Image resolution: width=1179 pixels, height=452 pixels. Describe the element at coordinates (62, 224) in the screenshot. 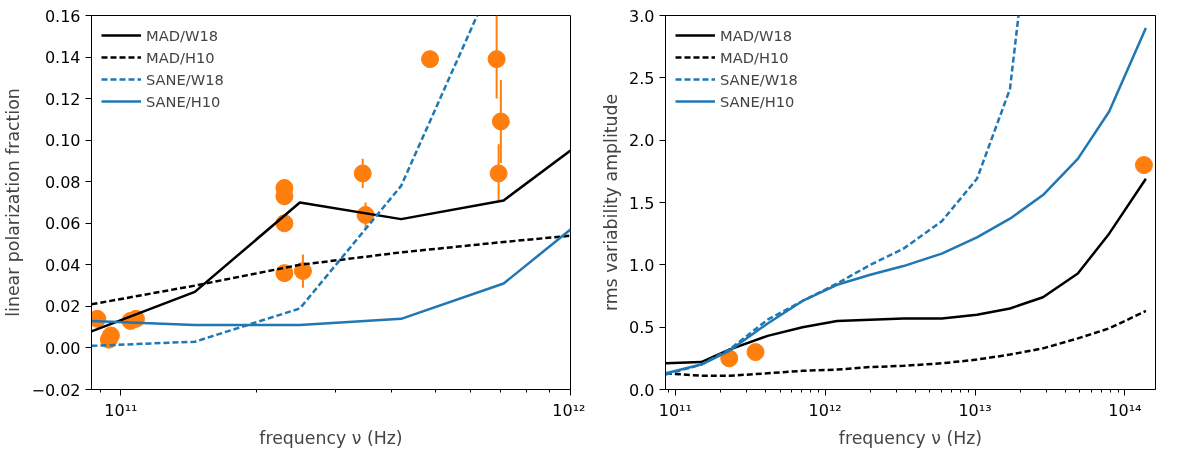

I see `y-tick-label: 0.06` at that location.